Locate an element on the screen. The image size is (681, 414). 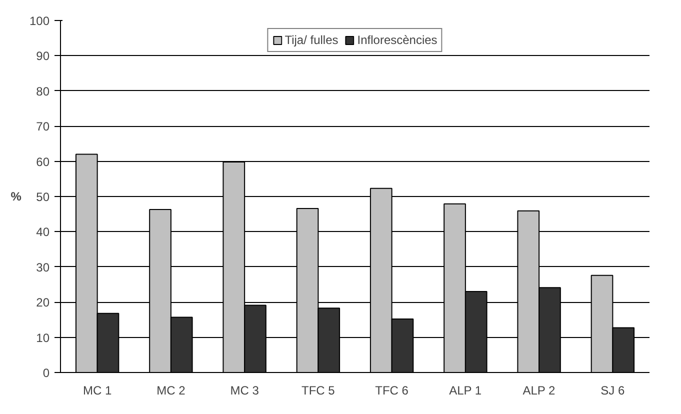
y-tick-label: 60 is located at coordinates (43, 161).